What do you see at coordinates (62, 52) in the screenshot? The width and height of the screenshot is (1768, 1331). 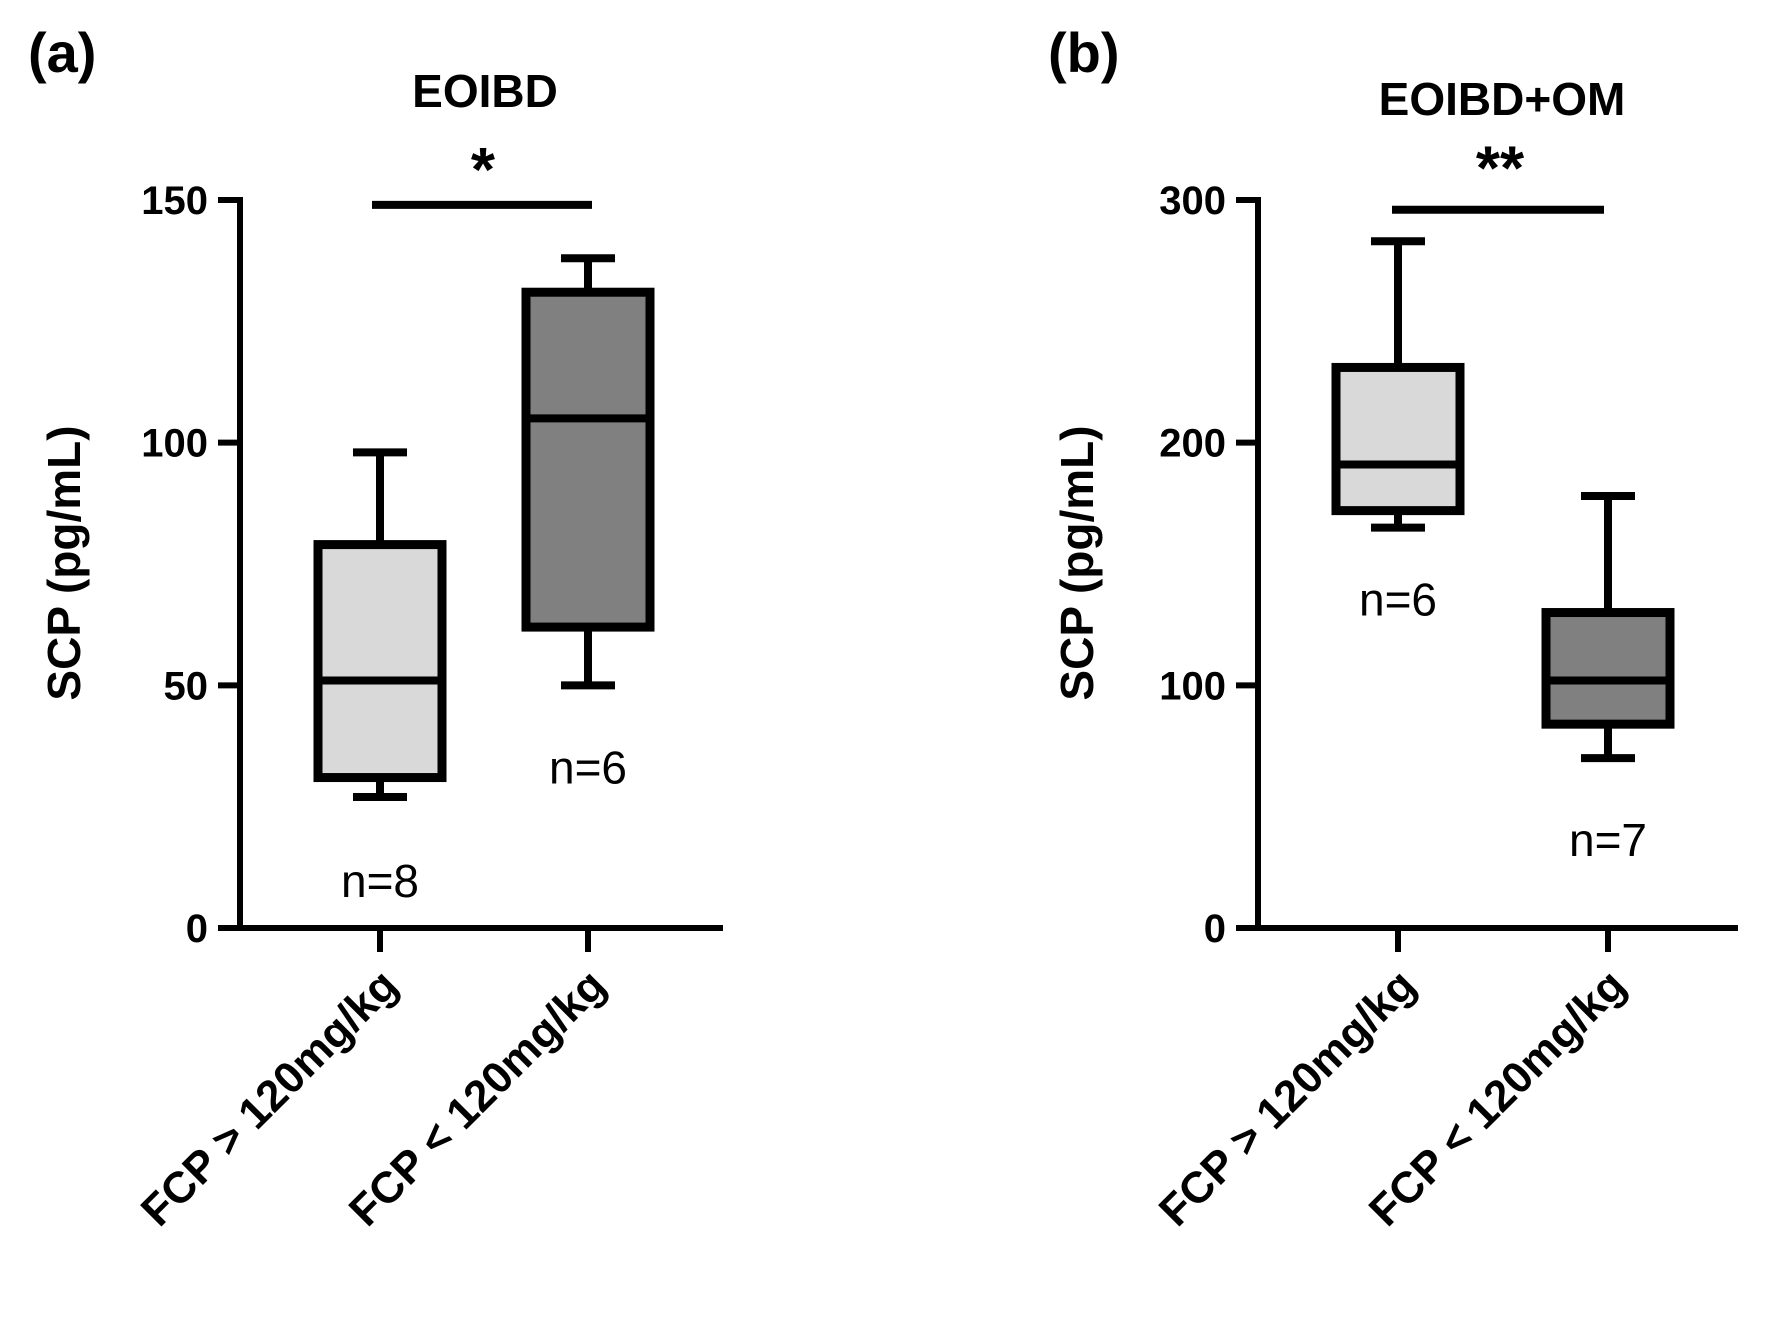 I see `panel-label-a: (a)` at bounding box center [62, 52].